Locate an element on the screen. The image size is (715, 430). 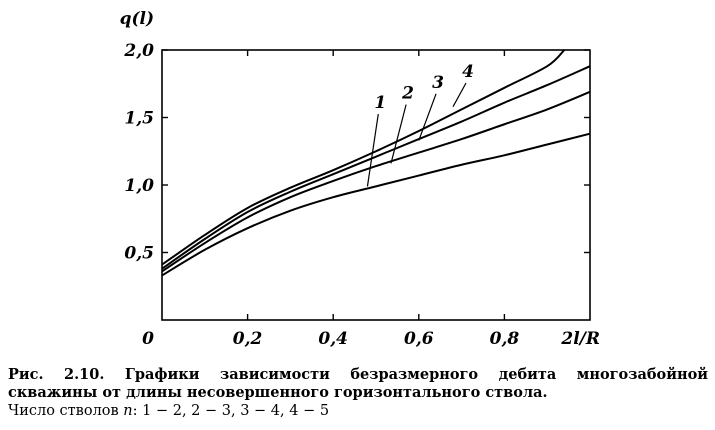
y-tick-label: 2,0 is located at coordinates (138, 51).